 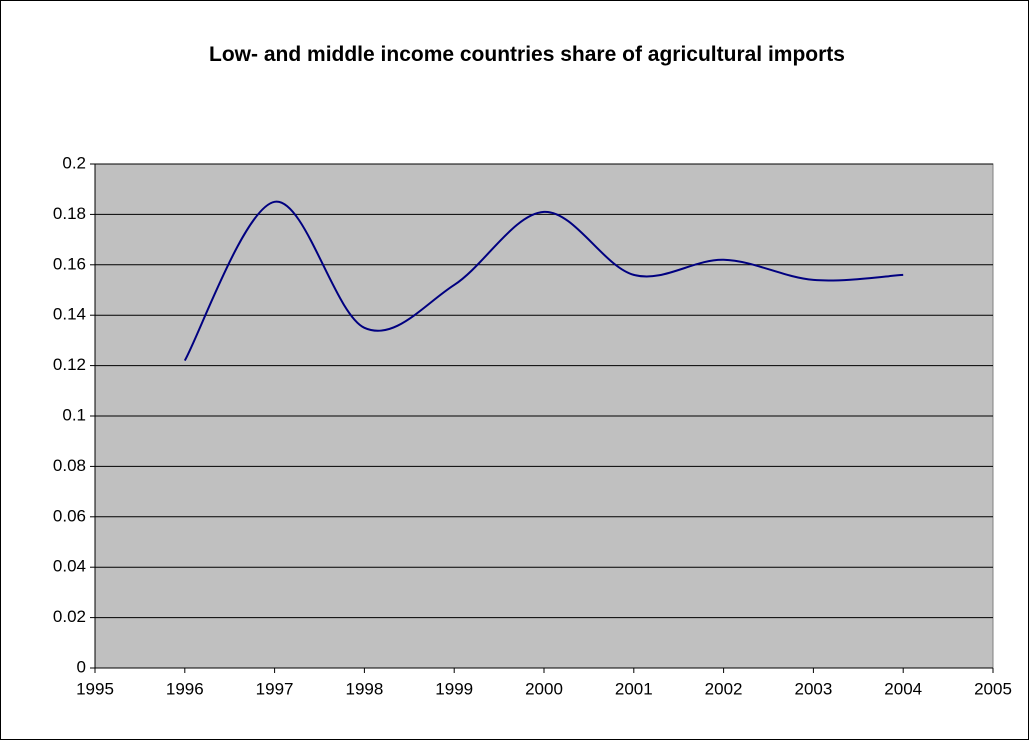 I want to click on x-tick-label: 2000, so click(x=544, y=688).